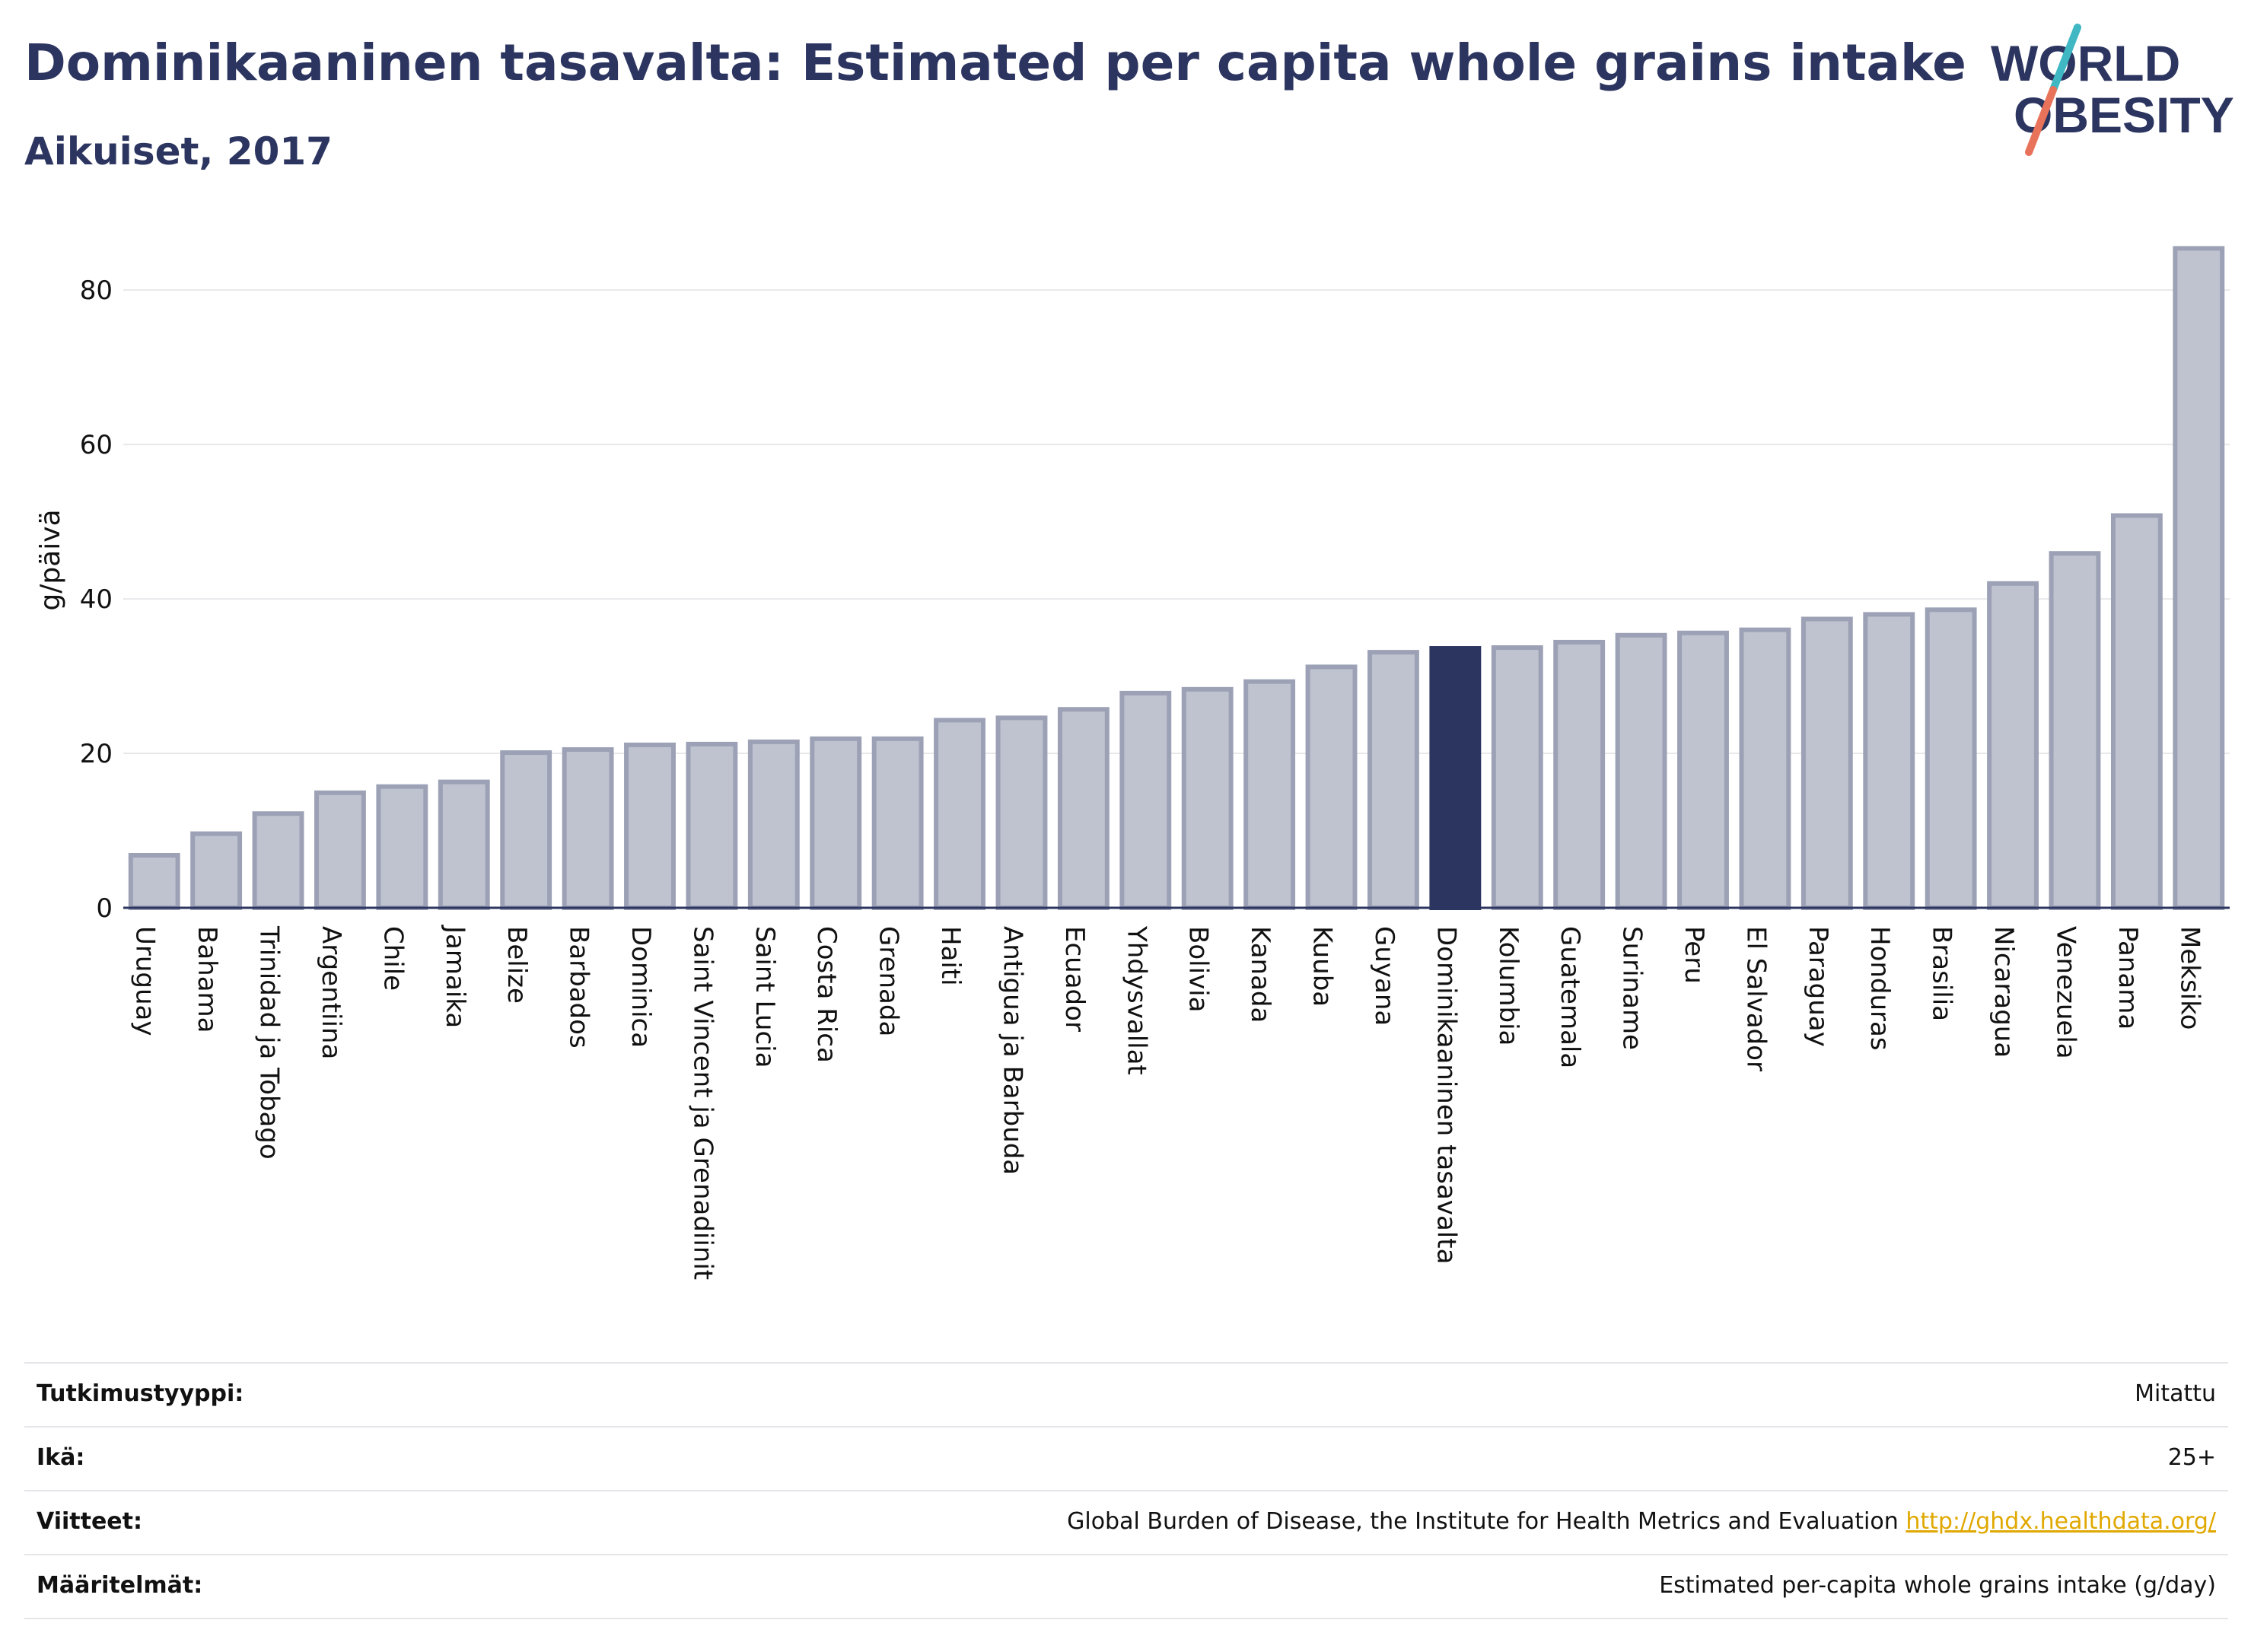 Image resolution: width=2251 pixels, height=1652 pixels. Describe the element at coordinates (889, 981) in the screenshot. I see `x-tick-label: Grenada` at that location.